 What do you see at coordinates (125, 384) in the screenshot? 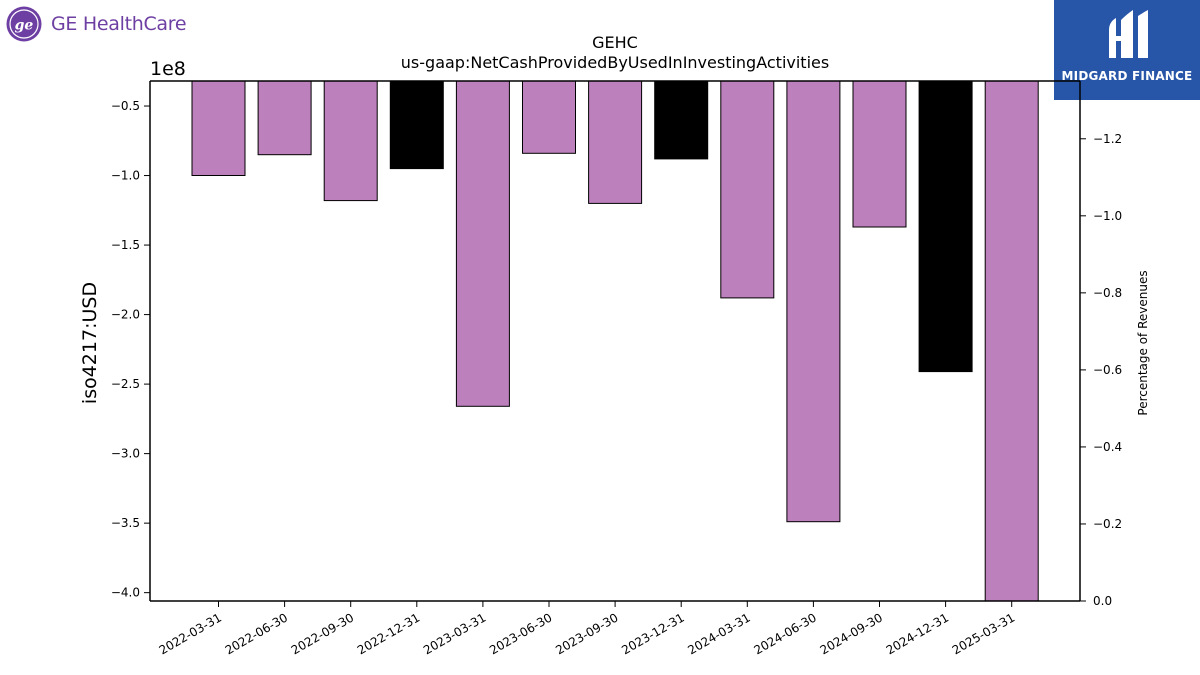
I see `y-tick-label: −2.5` at bounding box center [125, 384].